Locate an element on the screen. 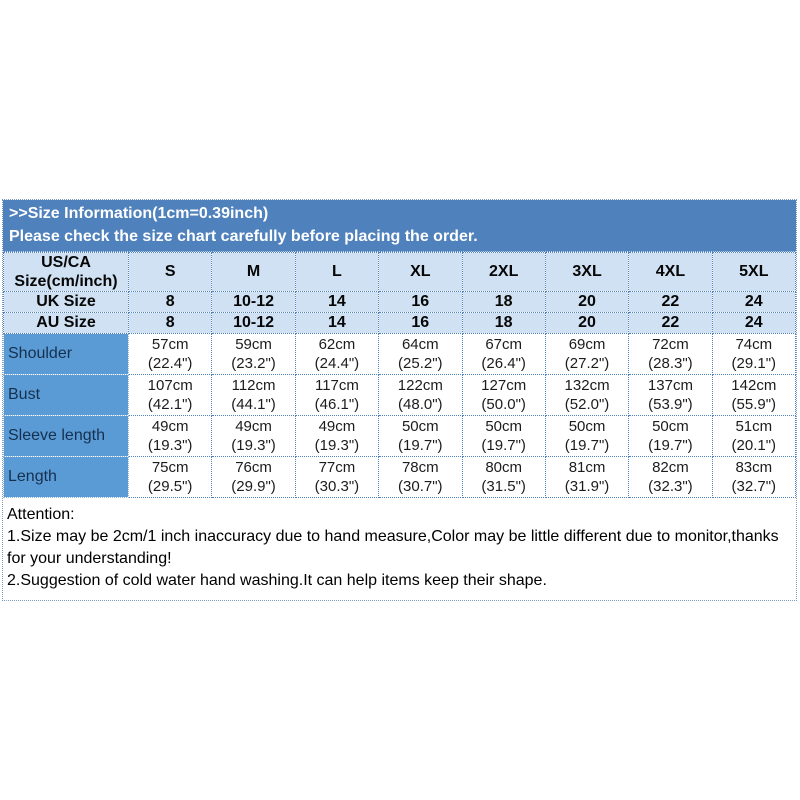  size-column-header: XL is located at coordinates (420, 272).